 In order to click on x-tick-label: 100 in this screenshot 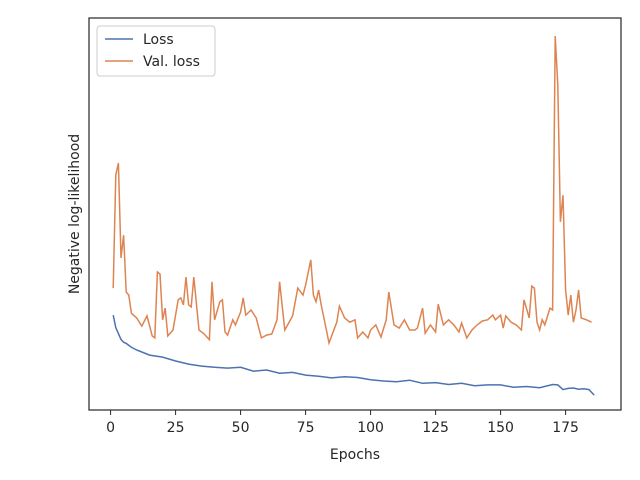, I will do `click(370, 428)`.